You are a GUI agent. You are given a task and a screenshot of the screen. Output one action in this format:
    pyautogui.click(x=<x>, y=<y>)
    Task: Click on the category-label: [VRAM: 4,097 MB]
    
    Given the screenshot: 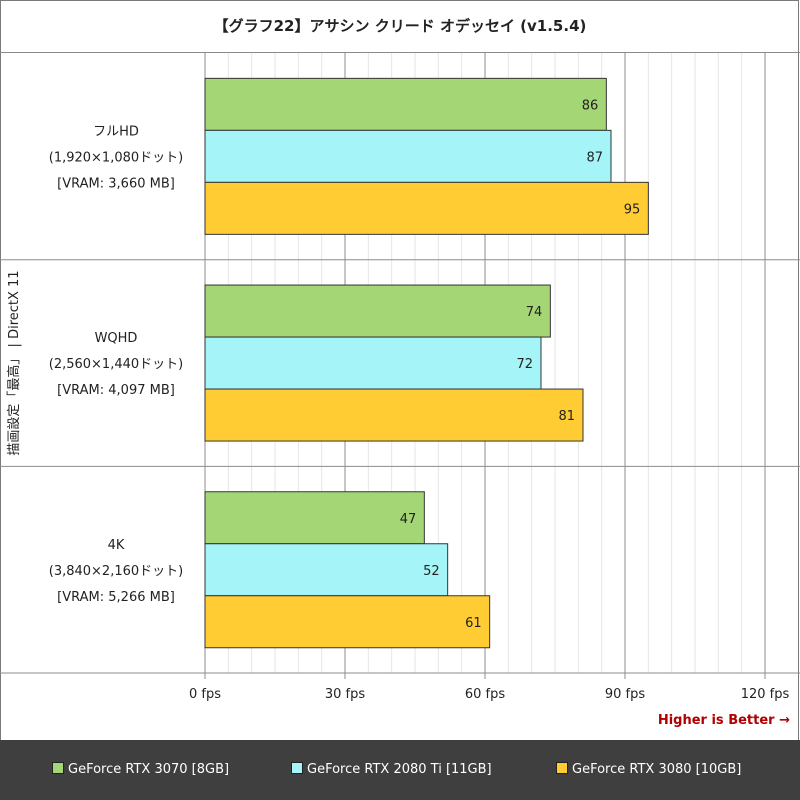 What is the action you would take?
    pyautogui.click(x=116, y=390)
    